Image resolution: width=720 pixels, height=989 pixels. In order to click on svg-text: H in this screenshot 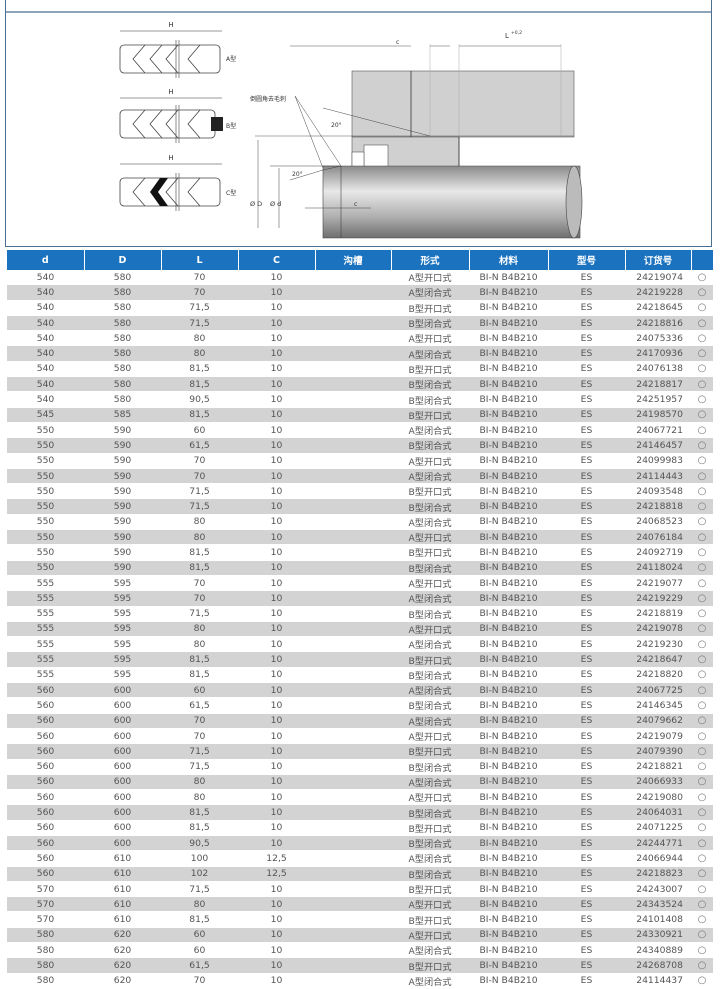, I will do `click(170, 25)`.